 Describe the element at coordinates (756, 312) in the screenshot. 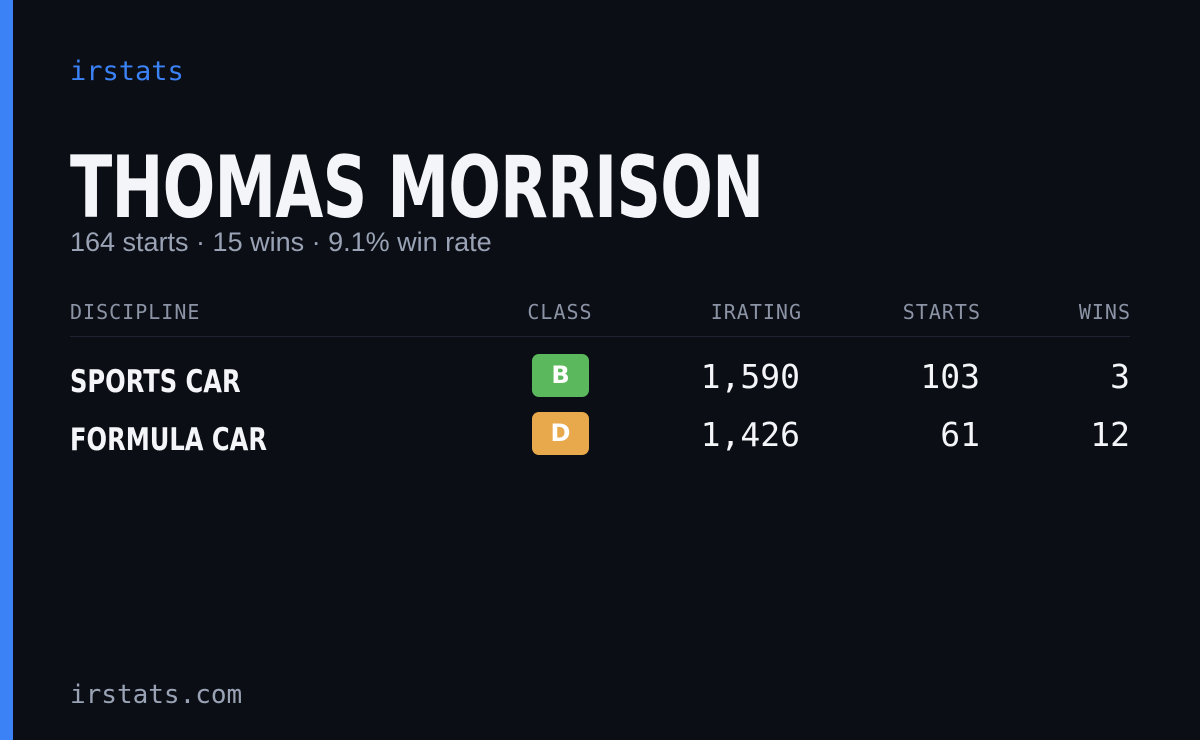

I see `column-header: IRATING` at that location.